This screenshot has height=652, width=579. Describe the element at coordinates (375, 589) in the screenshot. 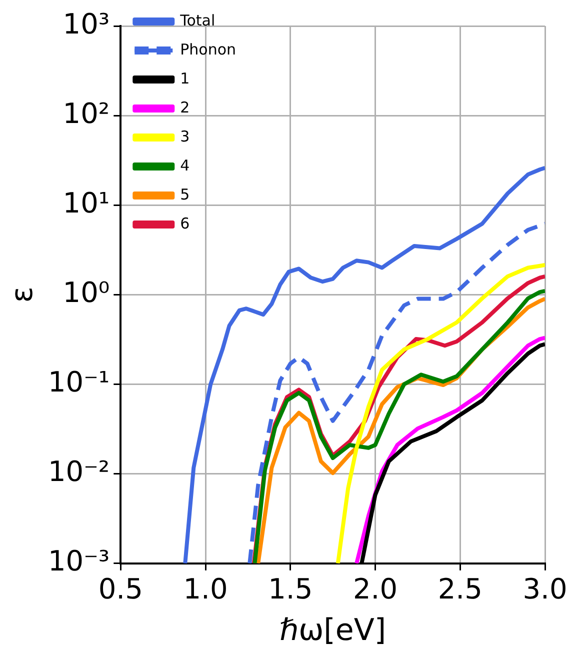

I see `x-tick-label: 2.0` at that location.